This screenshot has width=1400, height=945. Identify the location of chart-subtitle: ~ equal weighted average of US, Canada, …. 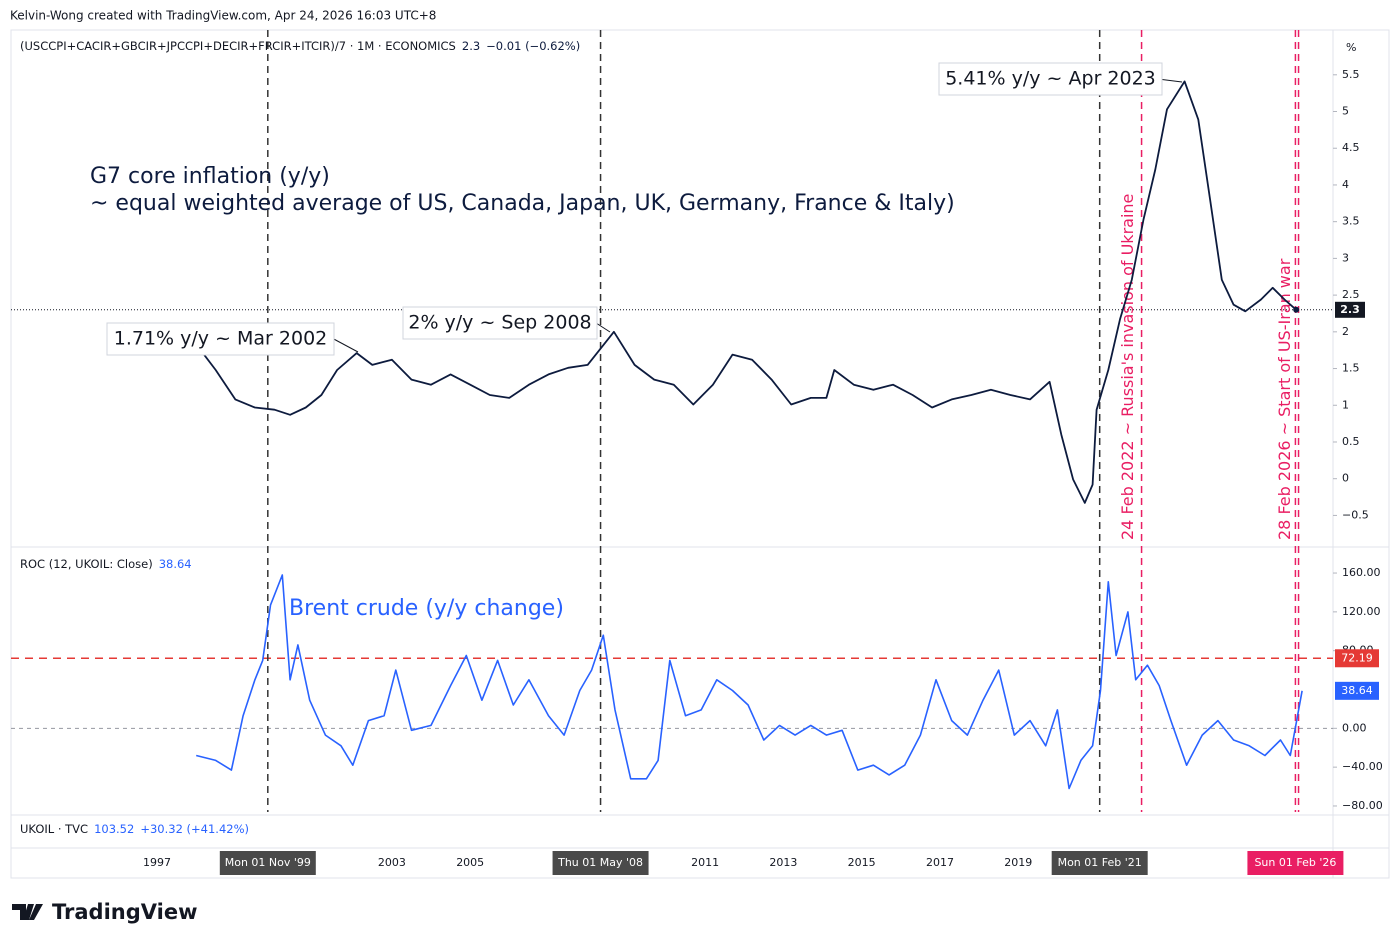
(522, 203).